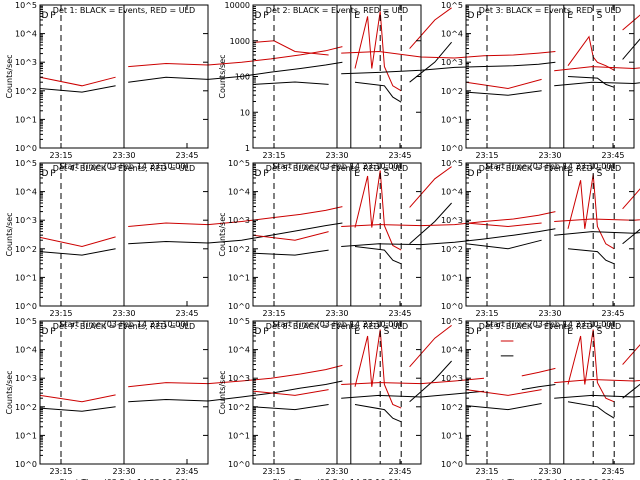  What do you see at coordinates (337, 10) in the screenshot?
I see `panel-title: Det 2: BLACK = Events, RED = ULD` at bounding box center [337, 10].